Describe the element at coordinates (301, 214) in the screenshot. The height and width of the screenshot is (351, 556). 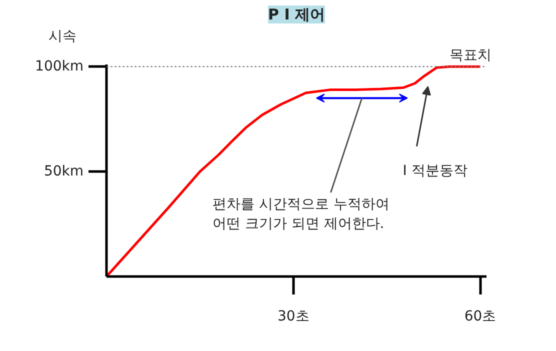
I see `annotation: 편차를 시간적으로 누적하여 어떤 크기가 되면 제어한다.` at that location.